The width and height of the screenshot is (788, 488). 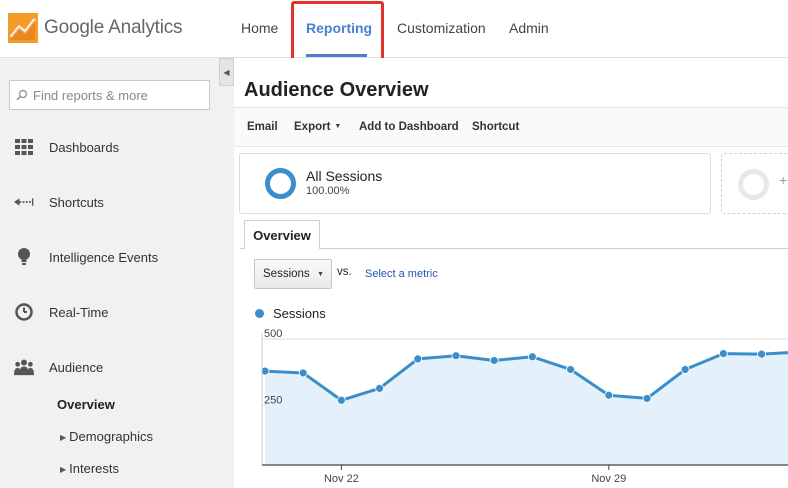 What do you see at coordinates (86, 404) in the screenshot?
I see `sidebar-subitem-overview: Overview` at bounding box center [86, 404].